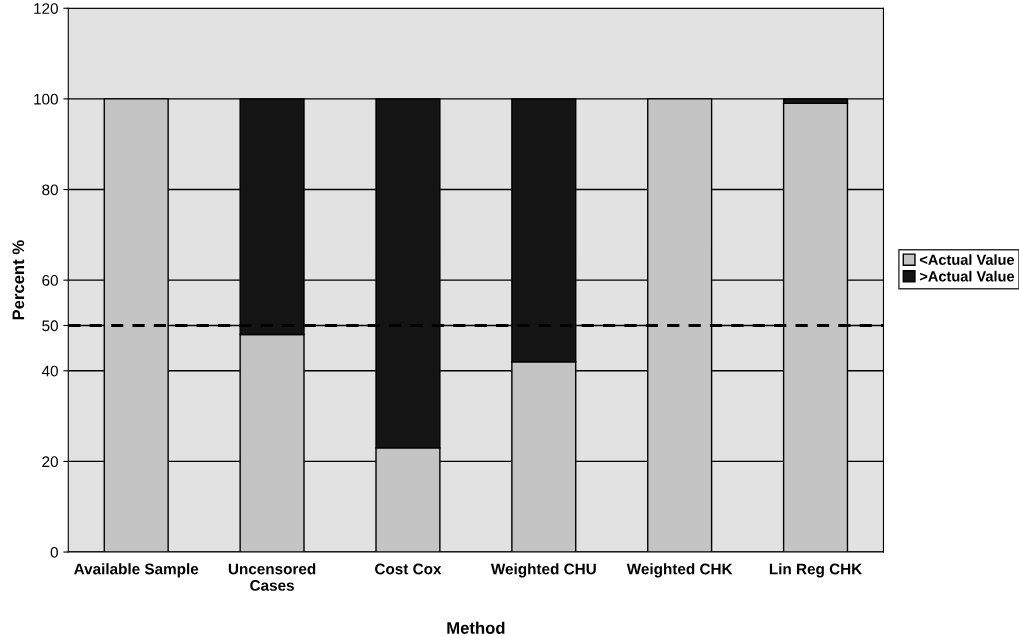 This screenshot has width=1019, height=636. What do you see at coordinates (18, 280) in the screenshot?
I see `y-axis-title: Percent %` at bounding box center [18, 280].